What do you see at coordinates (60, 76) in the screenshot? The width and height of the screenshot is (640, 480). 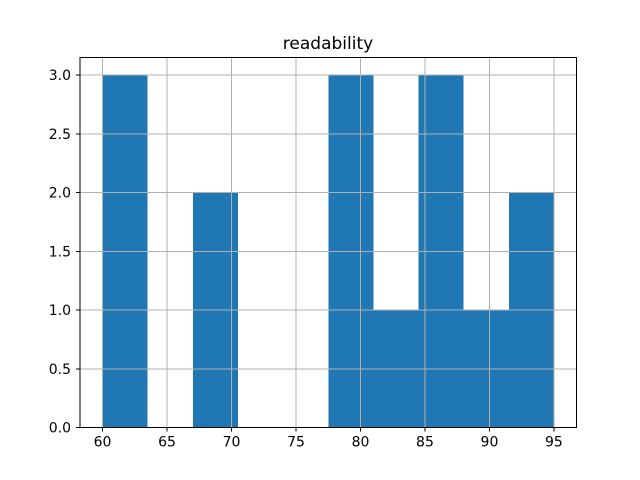 I see `y-tick-label: 3.0` at bounding box center [60, 76].